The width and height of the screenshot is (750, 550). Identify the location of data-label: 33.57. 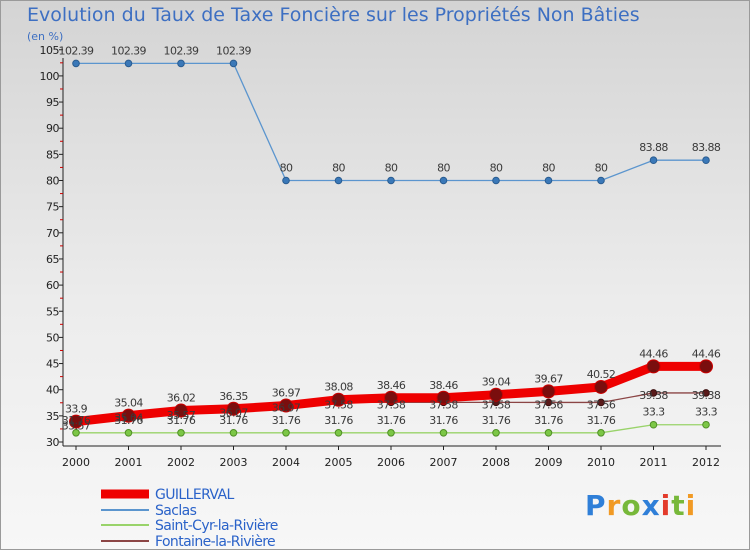
(76, 425).